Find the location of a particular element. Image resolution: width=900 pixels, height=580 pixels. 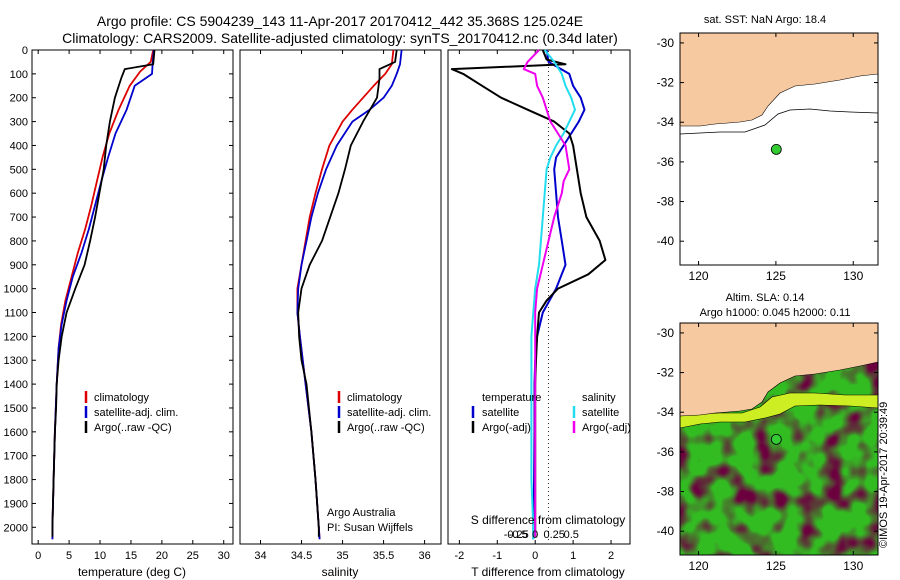

depth-tick-label: 2000 is located at coordinates (16, 528).